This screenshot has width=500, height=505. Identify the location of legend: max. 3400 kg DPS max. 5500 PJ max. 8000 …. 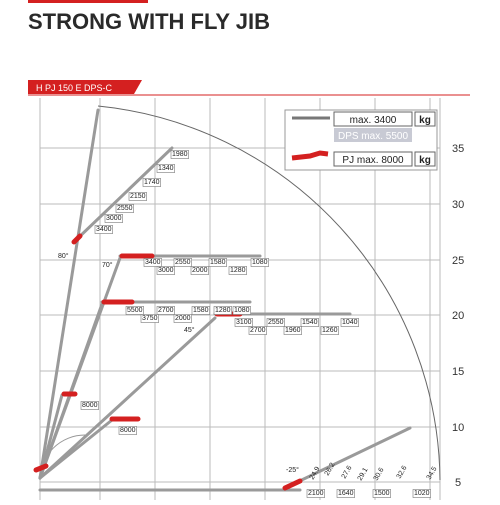
(361, 140).